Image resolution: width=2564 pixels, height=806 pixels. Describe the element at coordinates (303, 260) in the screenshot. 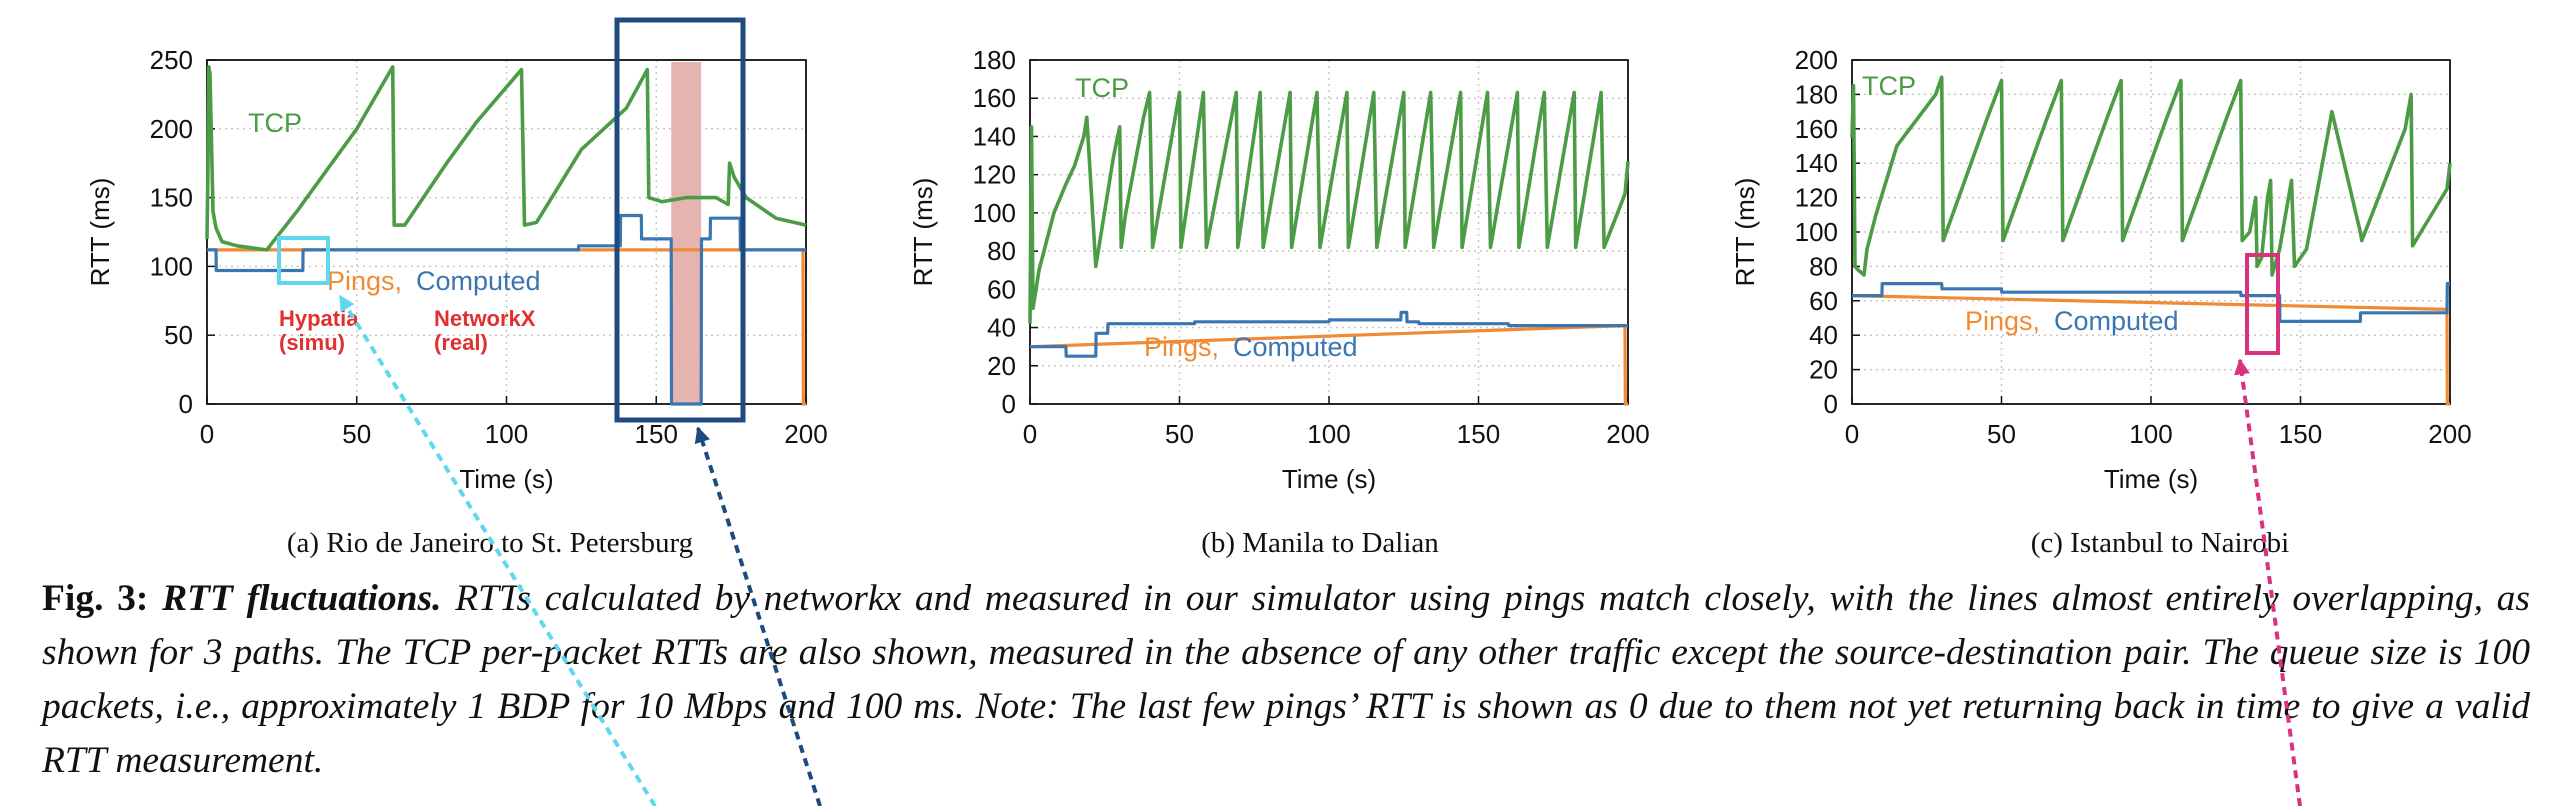

I see `cyan-highlight-box` at that location.